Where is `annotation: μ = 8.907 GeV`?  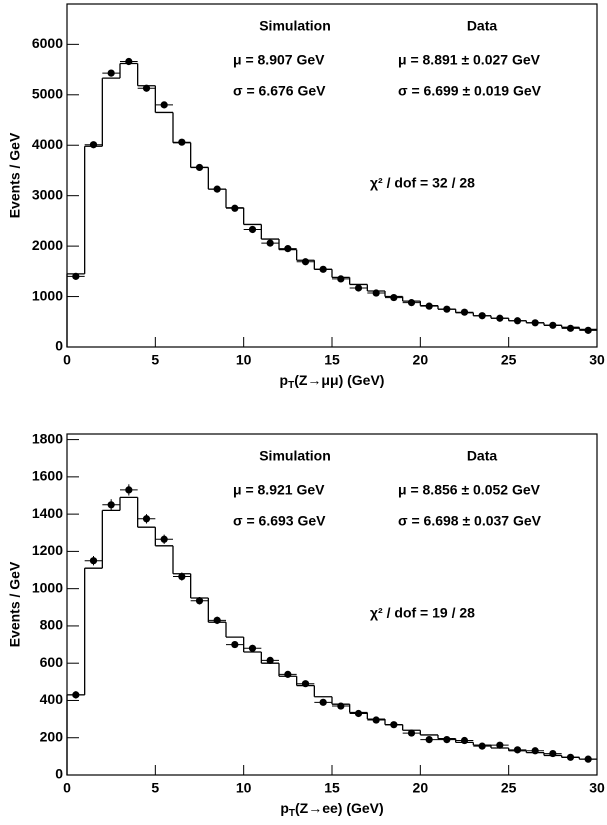
annotation: μ = 8.907 GeV is located at coordinates (279, 60).